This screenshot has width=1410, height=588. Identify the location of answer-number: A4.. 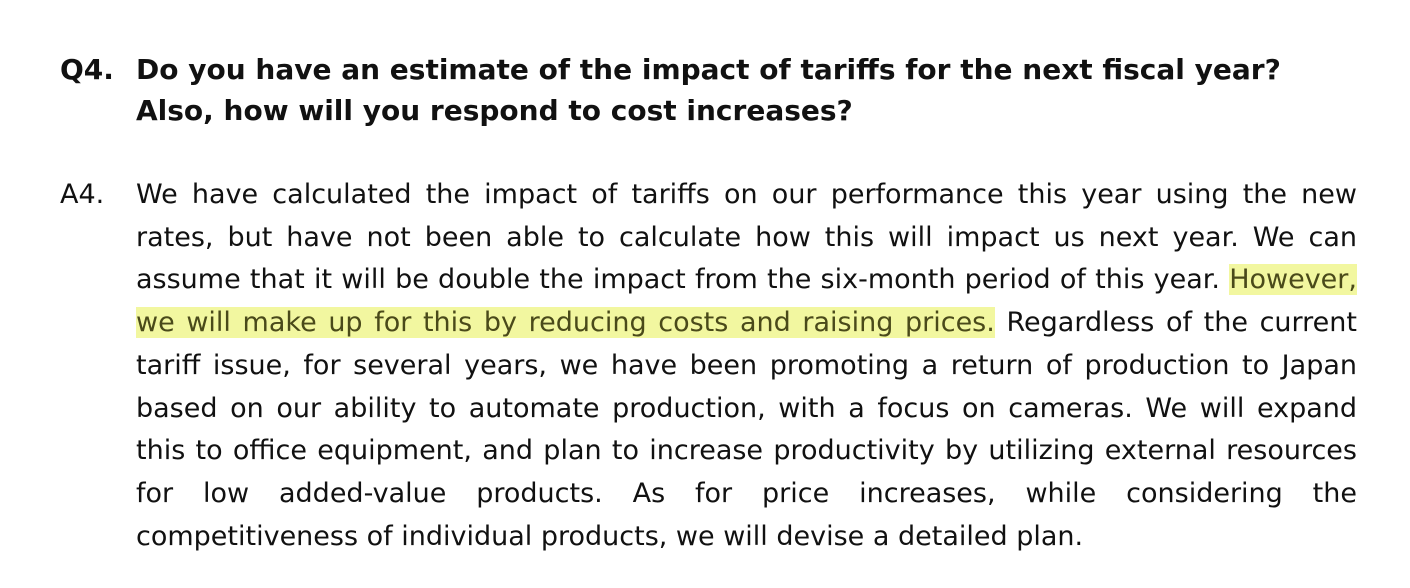
(82, 194).